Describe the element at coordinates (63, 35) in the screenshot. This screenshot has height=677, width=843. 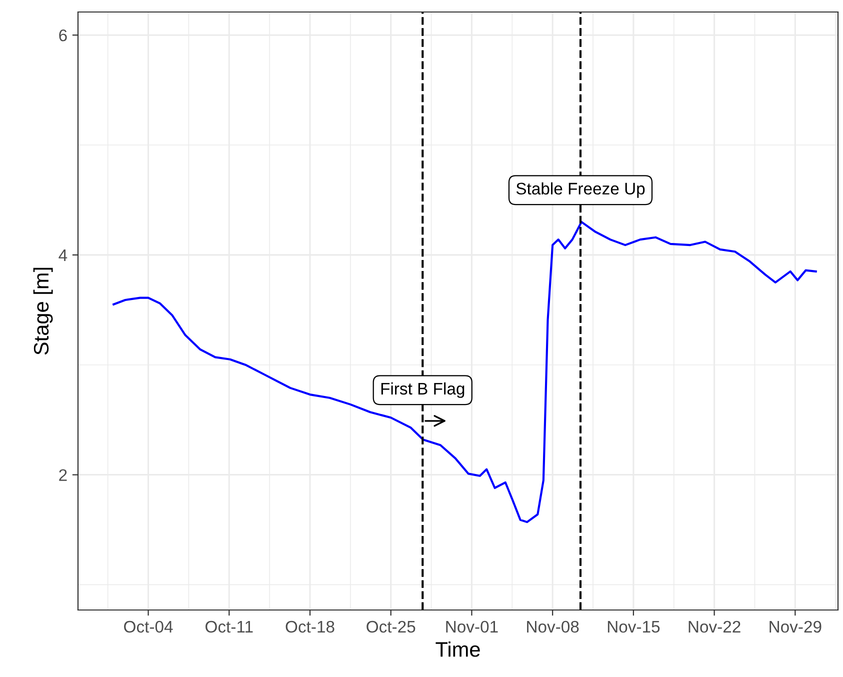
I see `y-tick-label: 6` at that location.